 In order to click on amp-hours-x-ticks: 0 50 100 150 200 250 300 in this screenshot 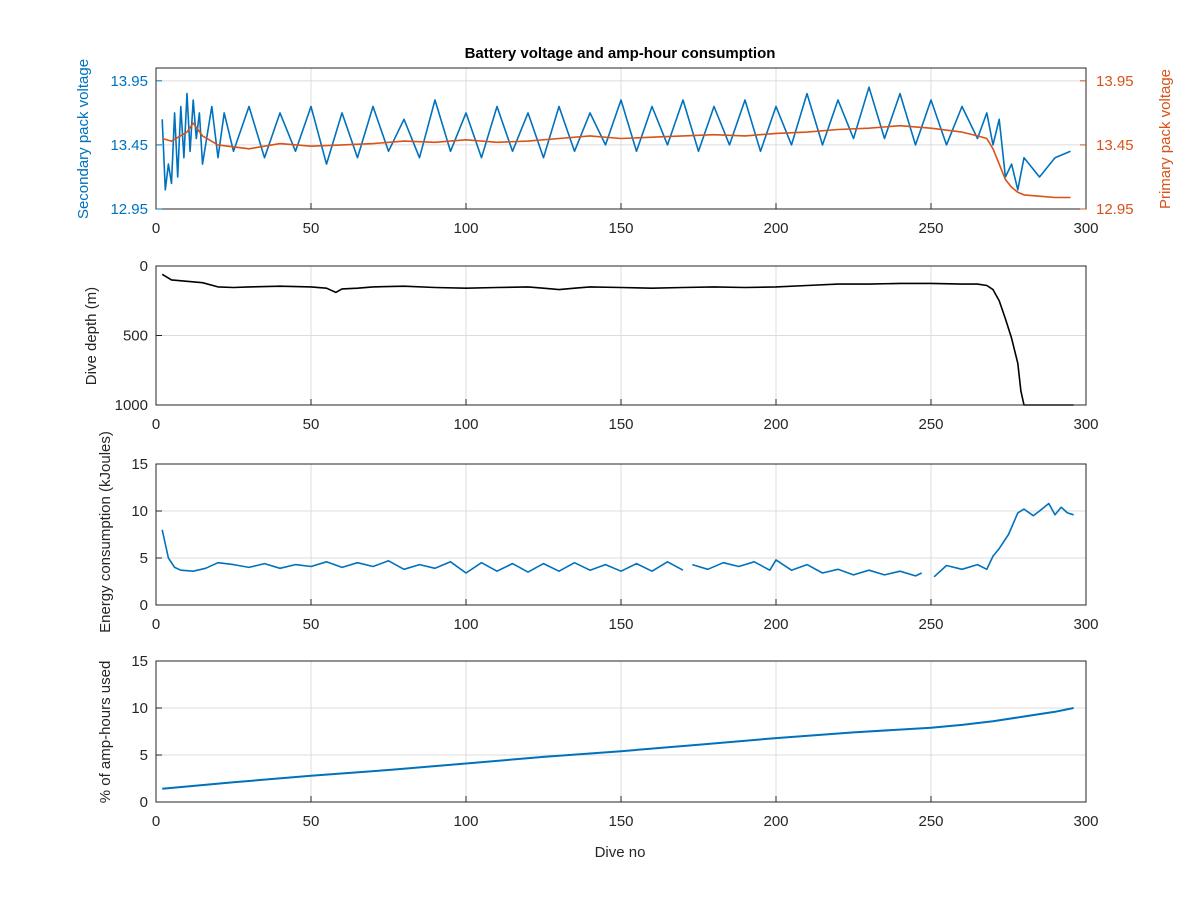, I will do `click(625, 813)`.